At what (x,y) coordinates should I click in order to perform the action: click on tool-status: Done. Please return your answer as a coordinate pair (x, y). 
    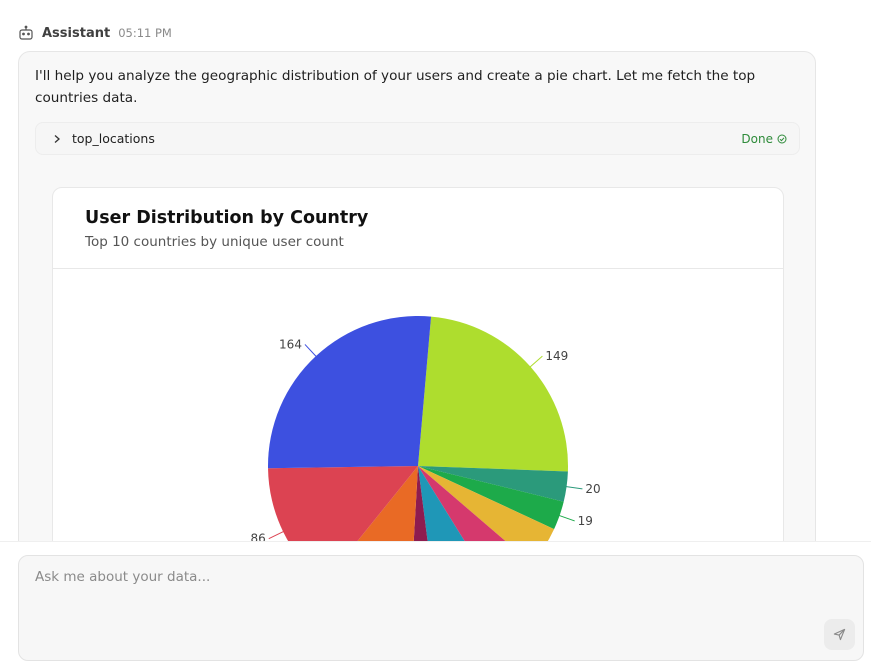
    Looking at the image, I should click on (764, 139).